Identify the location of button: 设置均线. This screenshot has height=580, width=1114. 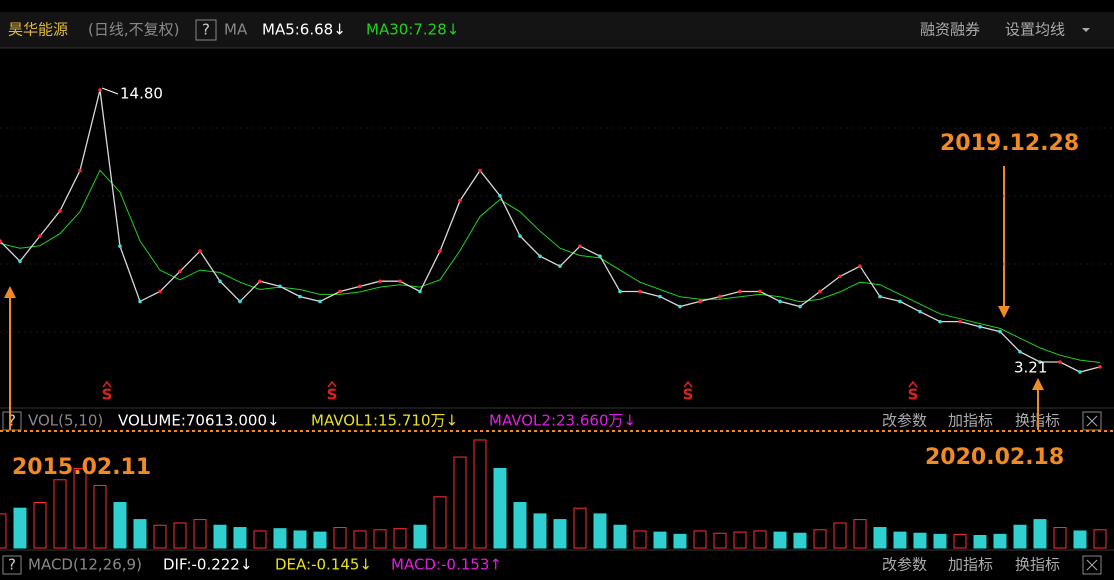
(1035, 30).